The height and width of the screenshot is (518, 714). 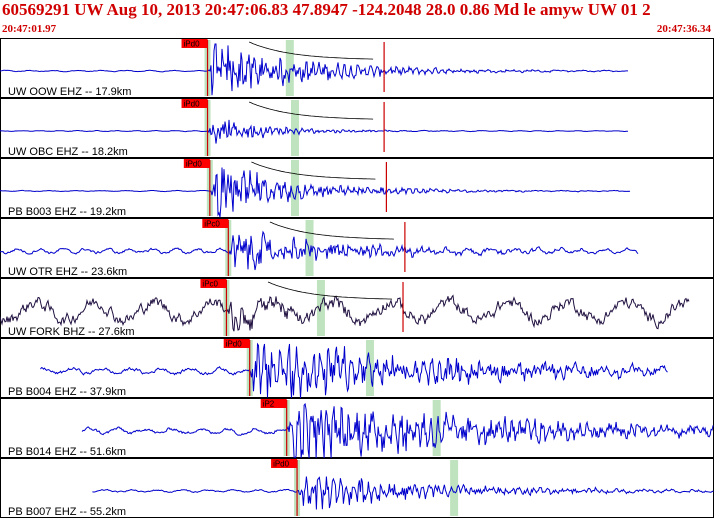 I want to click on trace-panel-8: iPd0 PB B007 EHZ -- 55.2km, so click(x=357, y=488).